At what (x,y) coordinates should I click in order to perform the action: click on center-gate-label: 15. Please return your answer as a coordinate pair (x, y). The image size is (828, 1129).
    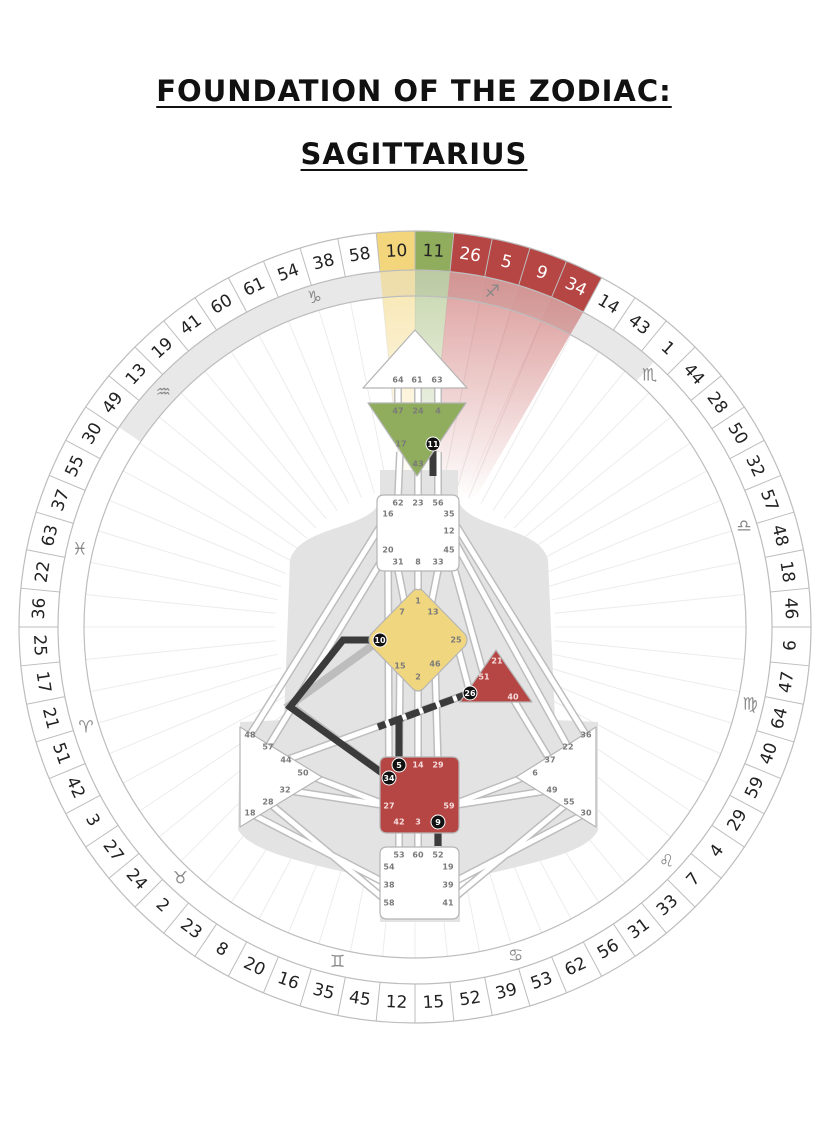
    Looking at the image, I should click on (400, 666).